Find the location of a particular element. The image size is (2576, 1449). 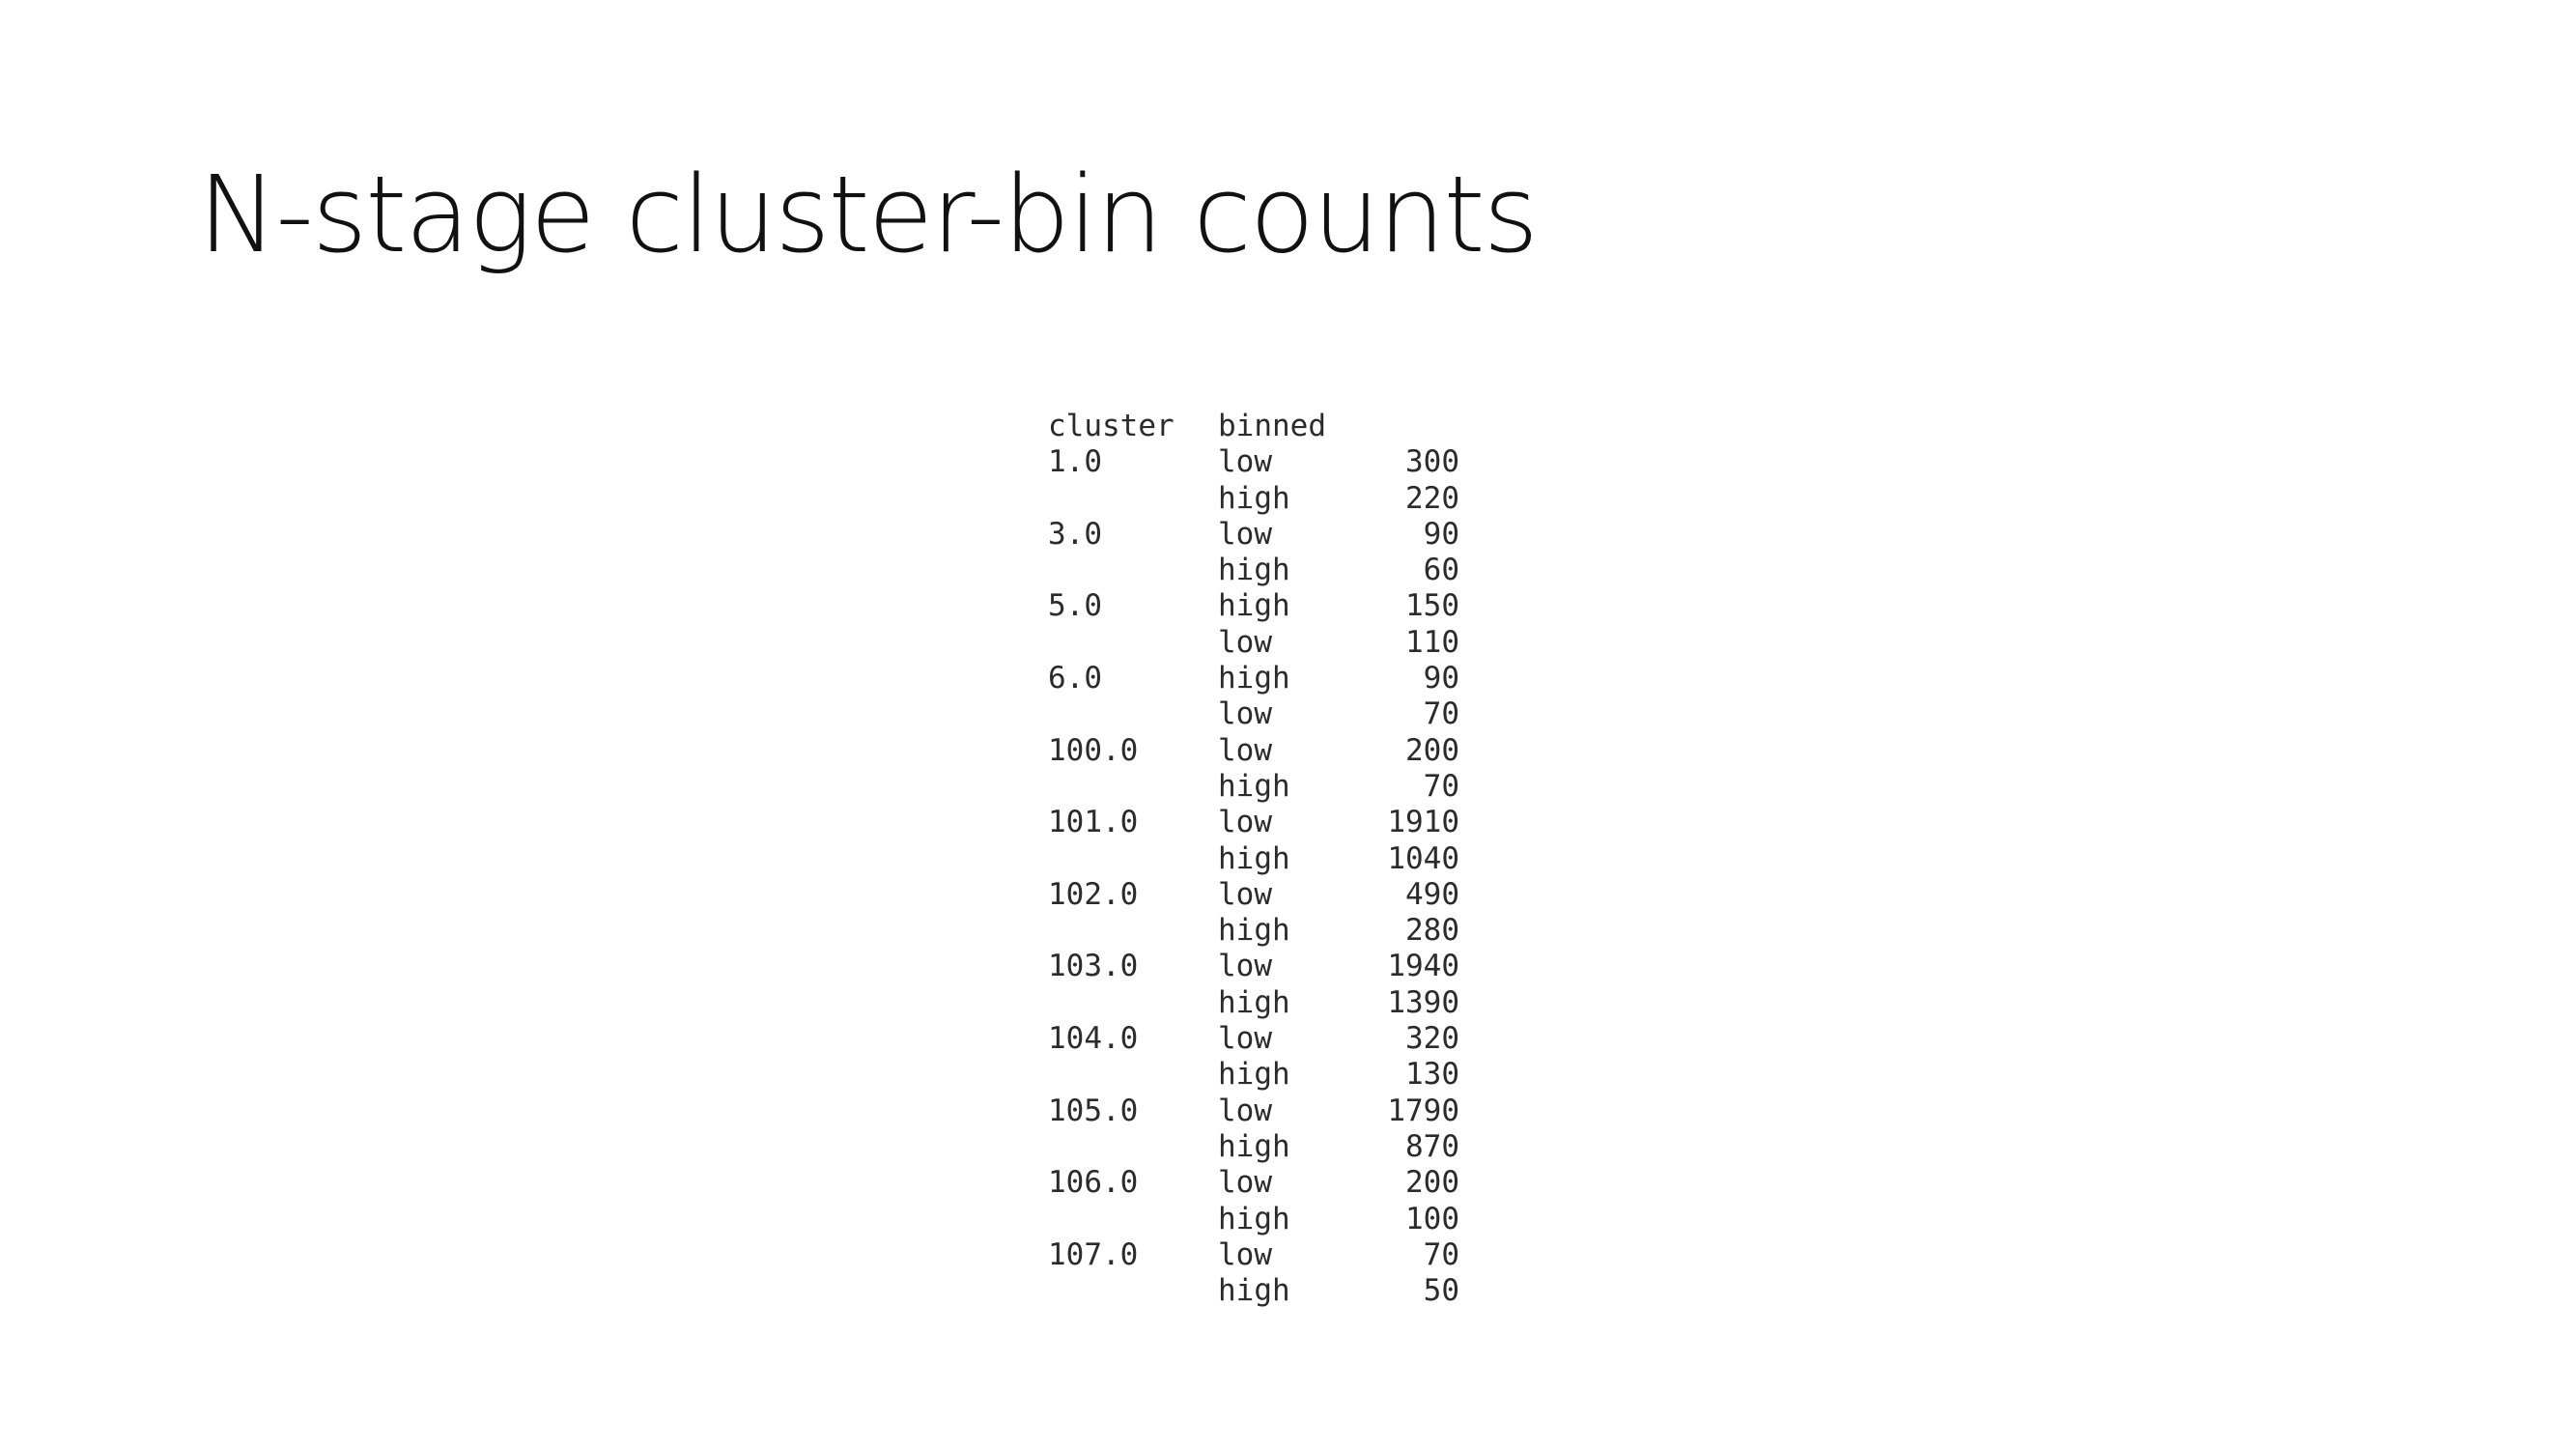

table-row: 5.0 high 150 is located at coordinates (1253, 606).